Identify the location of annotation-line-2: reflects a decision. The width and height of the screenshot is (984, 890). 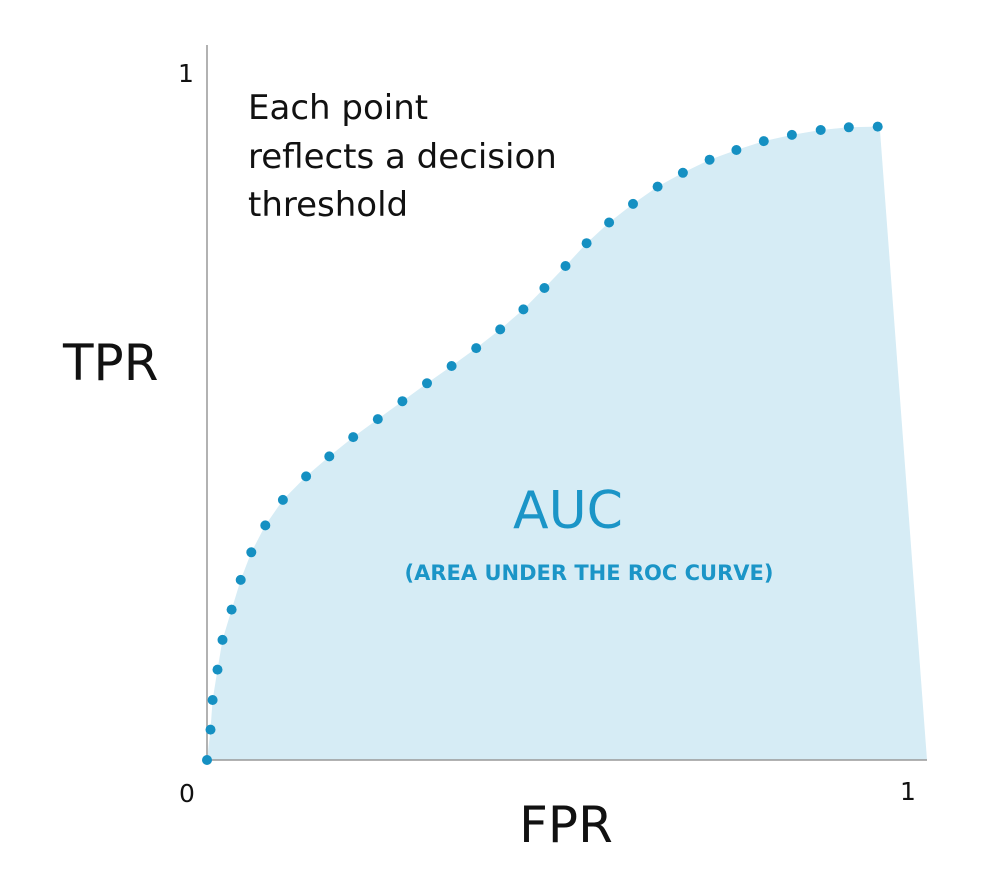
(402, 157).